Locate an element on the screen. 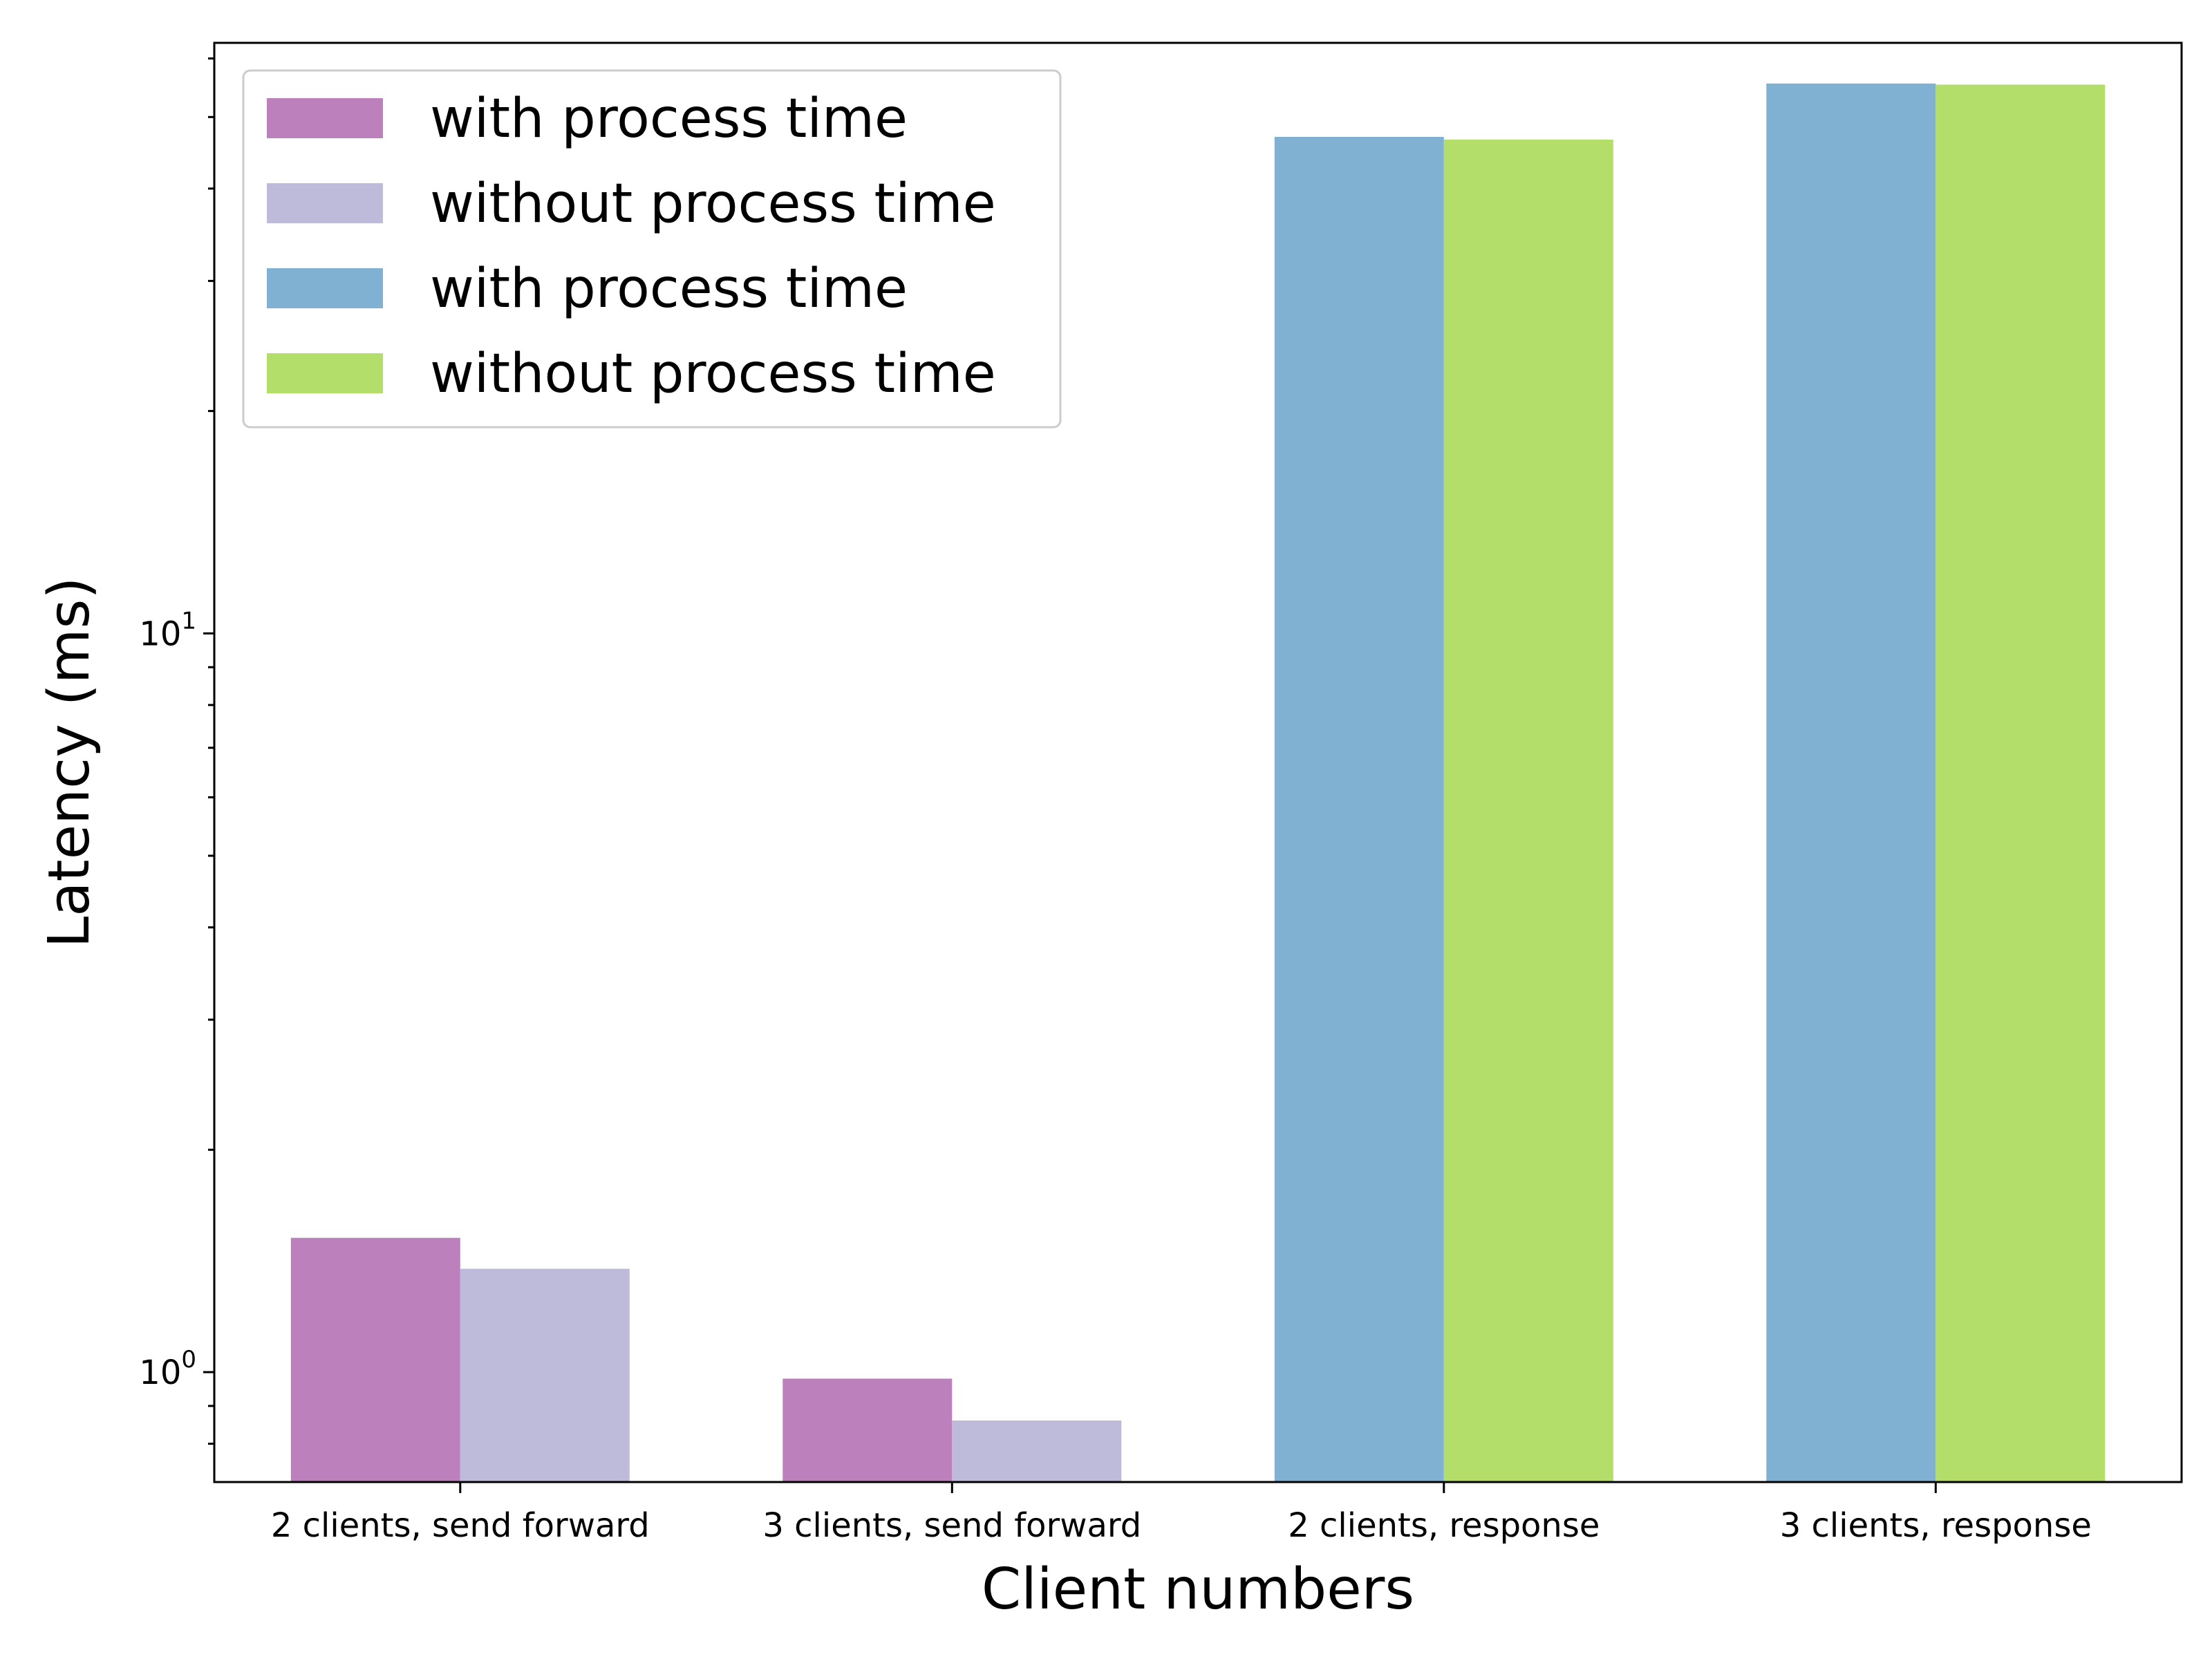 This screenshot has height=1659, width=2212. x-tick-label: 2 clients, send forward is located at coordinates (460, 1525).